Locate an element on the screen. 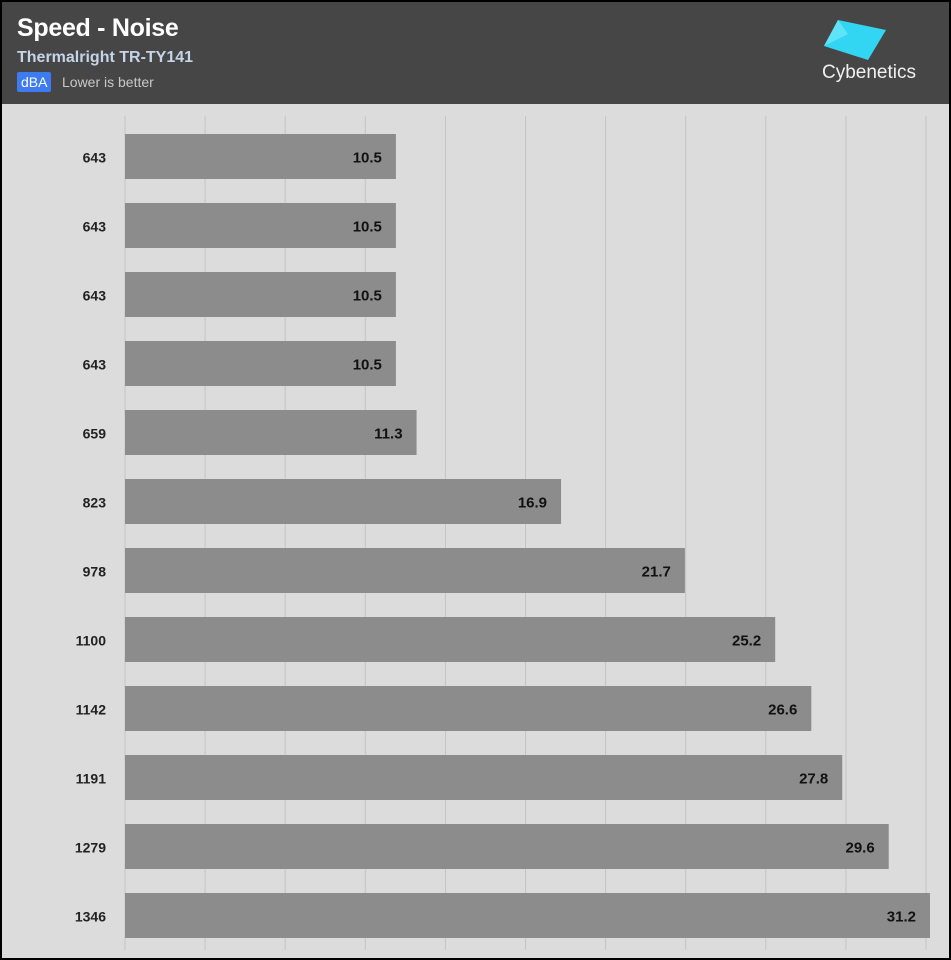 This screenshot has width=951, height=960. cybenetics-logo-icon is located at coordinates (855, 40).